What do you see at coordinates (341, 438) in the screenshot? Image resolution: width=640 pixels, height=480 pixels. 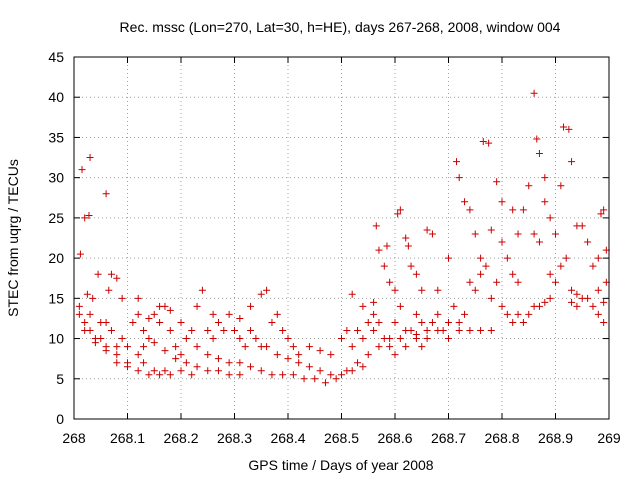 I see `x-tick-label: 268.5` at bounding box center [341, 438].